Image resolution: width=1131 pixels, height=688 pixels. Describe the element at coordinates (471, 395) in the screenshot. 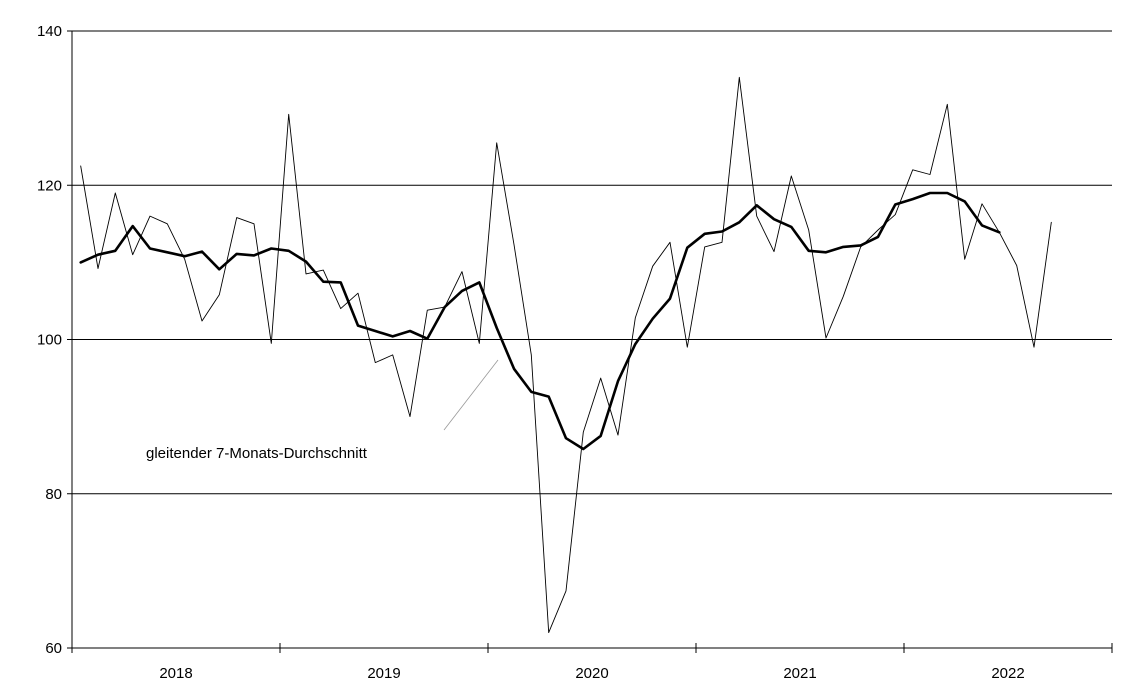

I see `annotation-leader-line` at that location.